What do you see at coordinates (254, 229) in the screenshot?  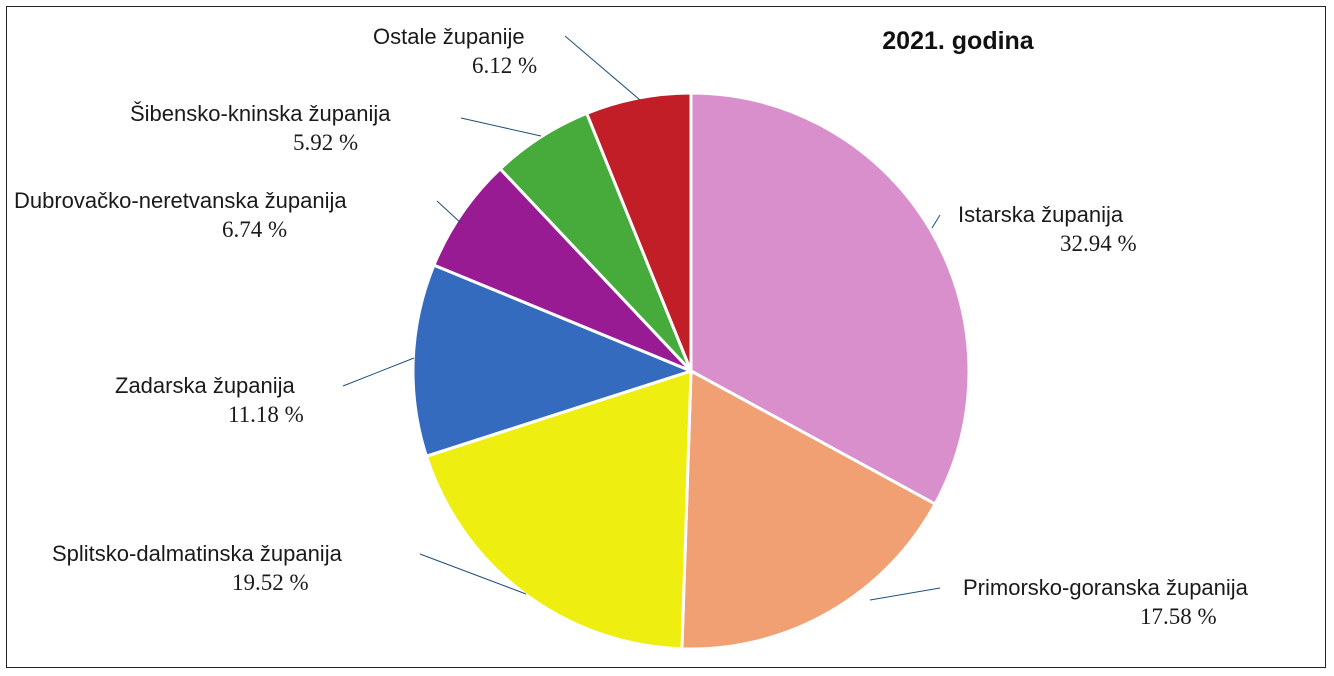 I see `slice-value-label: 6.74 %` at bounding box center [254, 229].